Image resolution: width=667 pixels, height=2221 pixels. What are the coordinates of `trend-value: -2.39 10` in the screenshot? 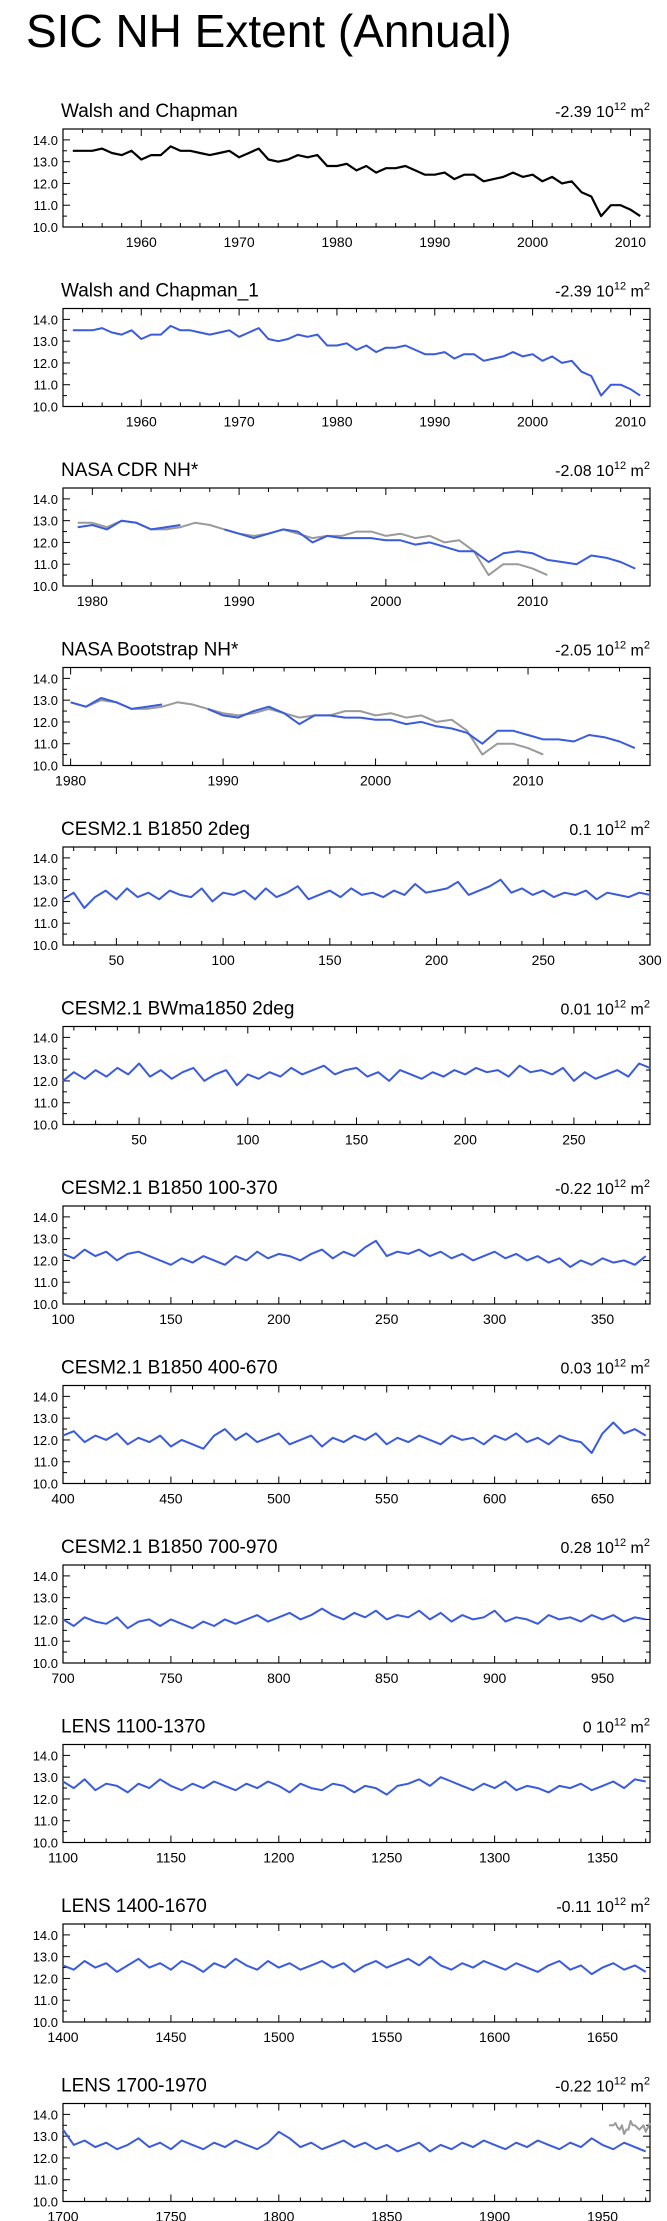 It's located at (584, 112).